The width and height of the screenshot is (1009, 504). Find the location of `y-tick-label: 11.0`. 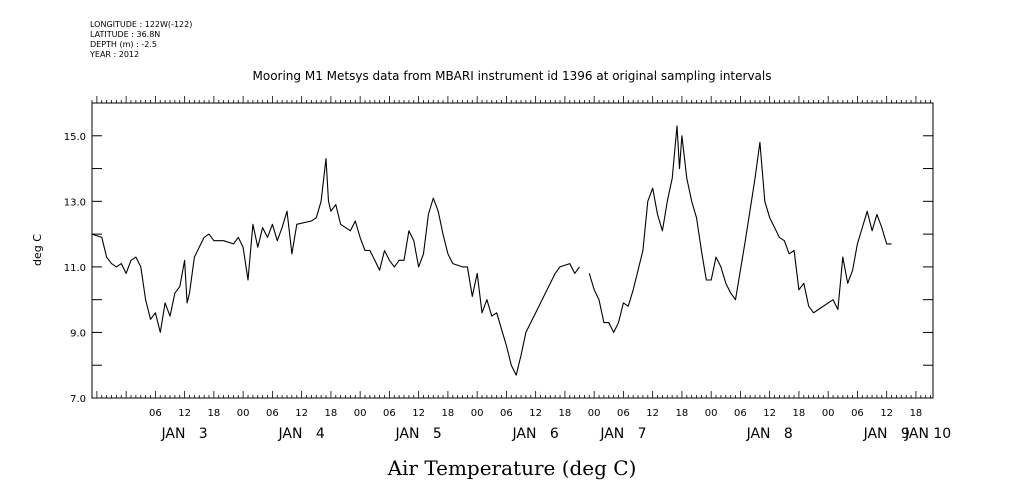

y-tick-label: 11.0 is located at coordinates (75, 268).